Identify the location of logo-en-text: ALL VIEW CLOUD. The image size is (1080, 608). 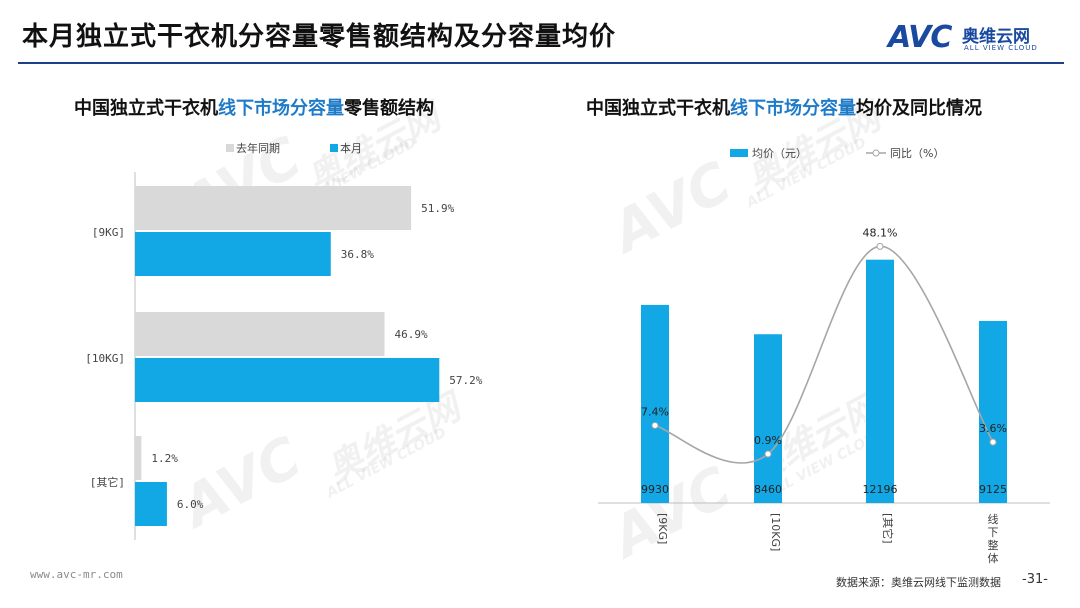
(1001, 48).